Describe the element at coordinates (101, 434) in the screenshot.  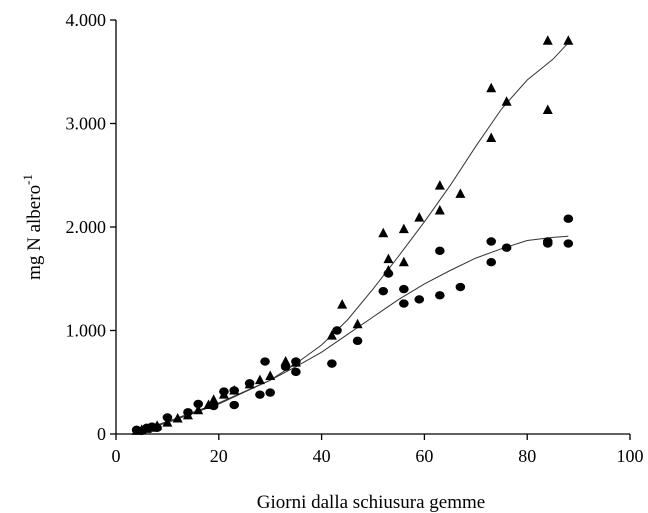
I see `y-tick-label: 0` at that location.